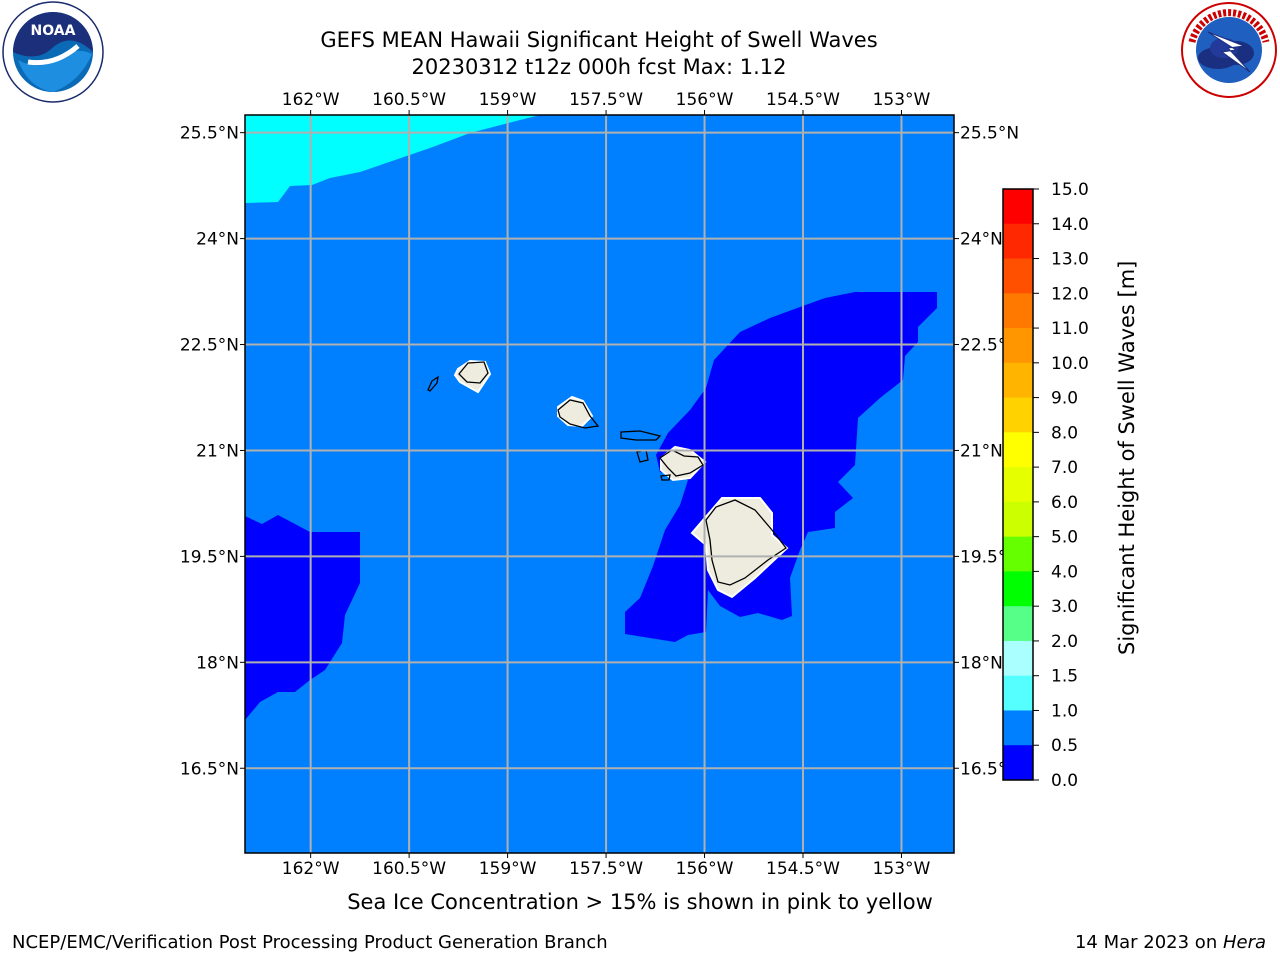 The height and width of the screenshot is (960, 1280). What do you see at coordinates (409, 100) in the screenshot?
I see `lon-tick-label-top: 160.5°W` at bounding box center [409, 100].